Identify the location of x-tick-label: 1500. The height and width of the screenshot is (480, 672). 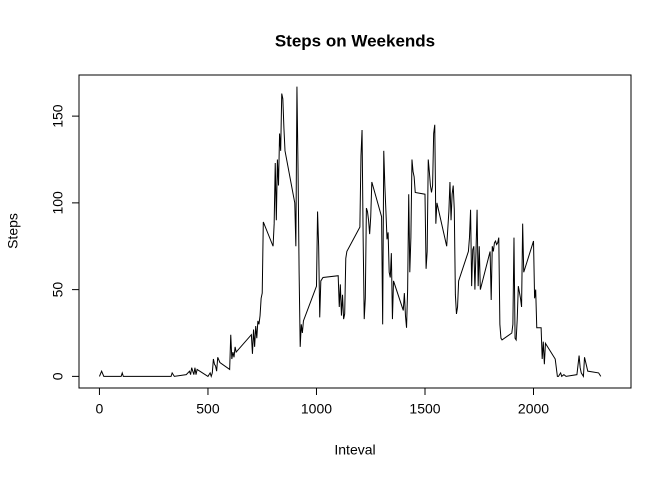
(424, 409).